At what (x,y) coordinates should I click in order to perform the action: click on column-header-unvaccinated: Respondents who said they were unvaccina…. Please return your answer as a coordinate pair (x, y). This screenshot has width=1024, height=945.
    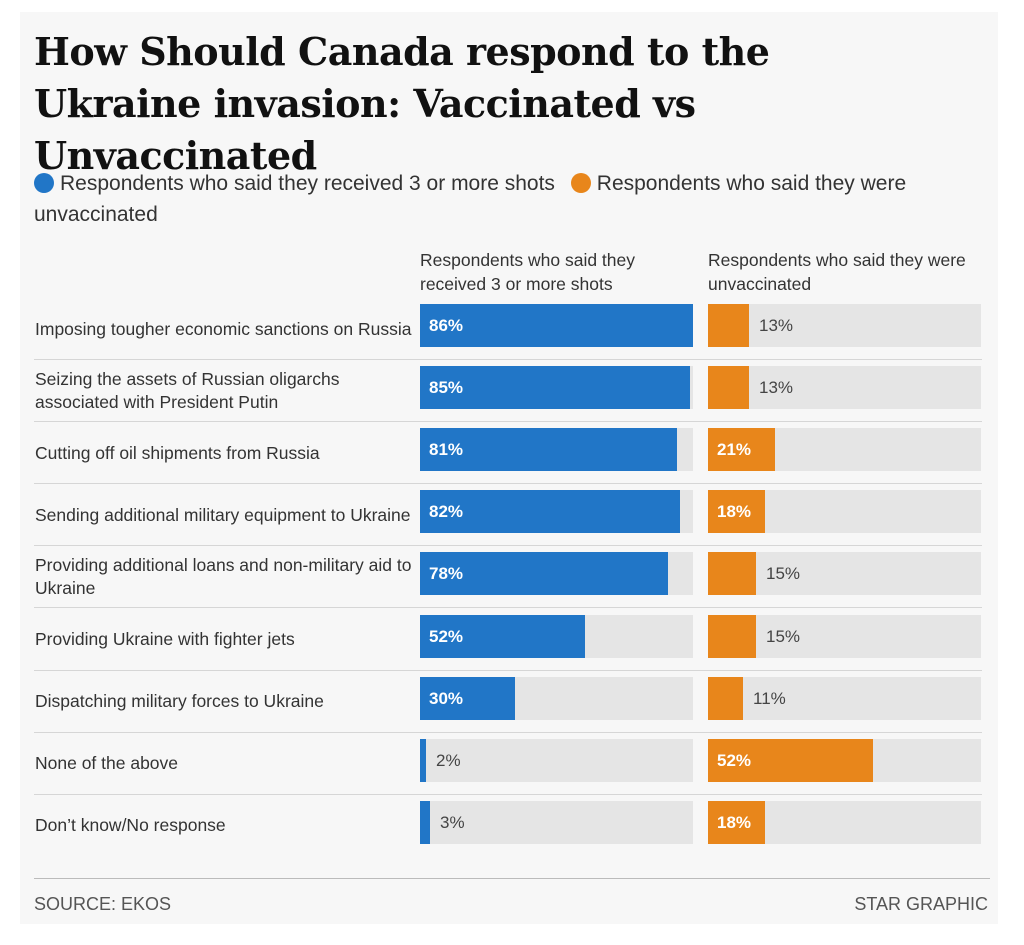
    Looking at the image, I should click on (837, 272).